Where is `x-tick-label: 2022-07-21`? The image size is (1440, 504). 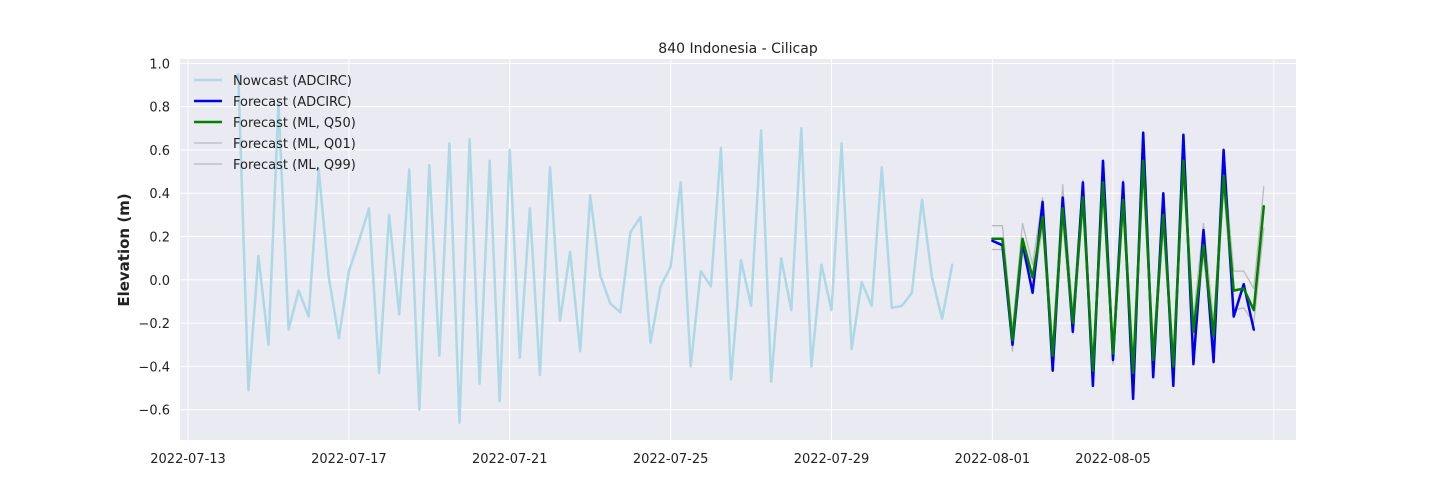 x-tick-label: 2022-07-21 is located at coordinates (510, 459).